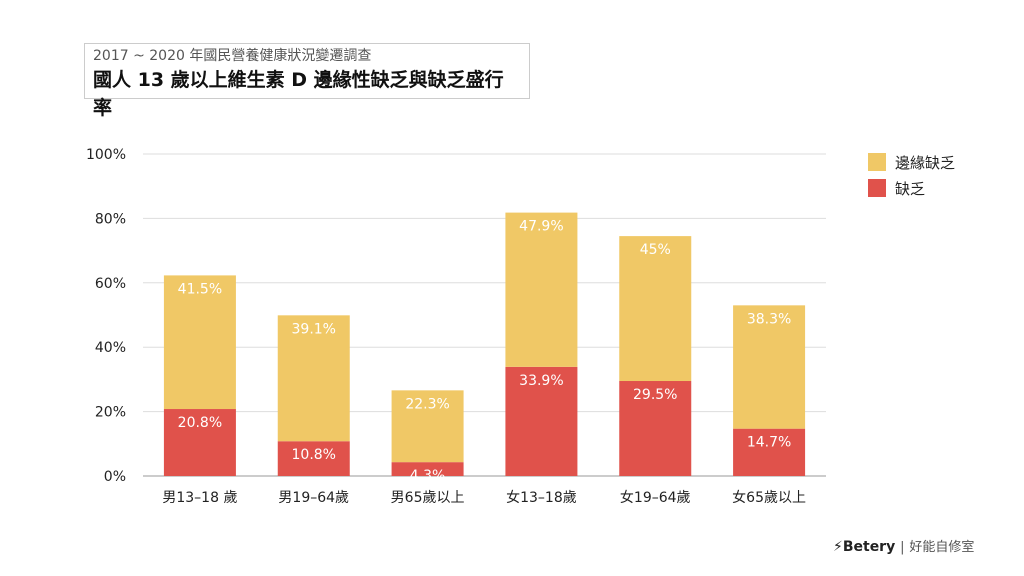 This screenshot has height=576, width=1024. What do you see at coordinates (200, 423) in the screenshot?
I see `data-label: 20.8%` at bounding box center [200, 423].